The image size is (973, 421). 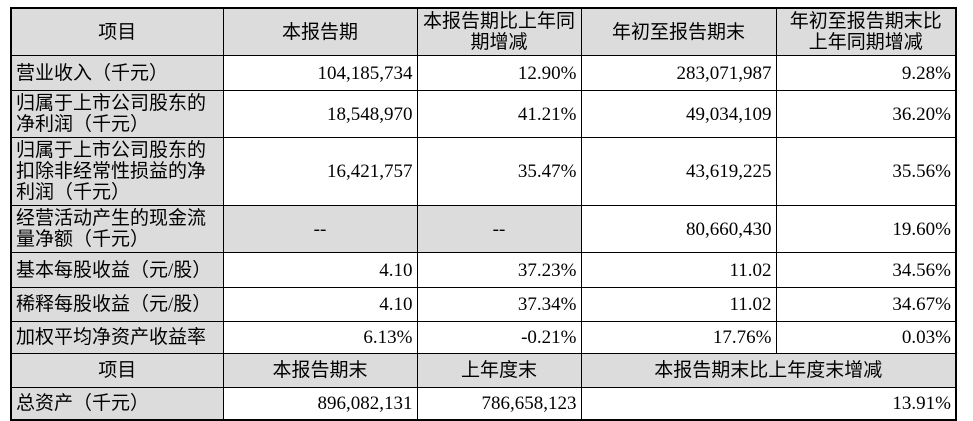 What do you see at coordinates (866, 304) in the screenshot?
I see `row-value: 34.67%` at bounding box center [866, 304].